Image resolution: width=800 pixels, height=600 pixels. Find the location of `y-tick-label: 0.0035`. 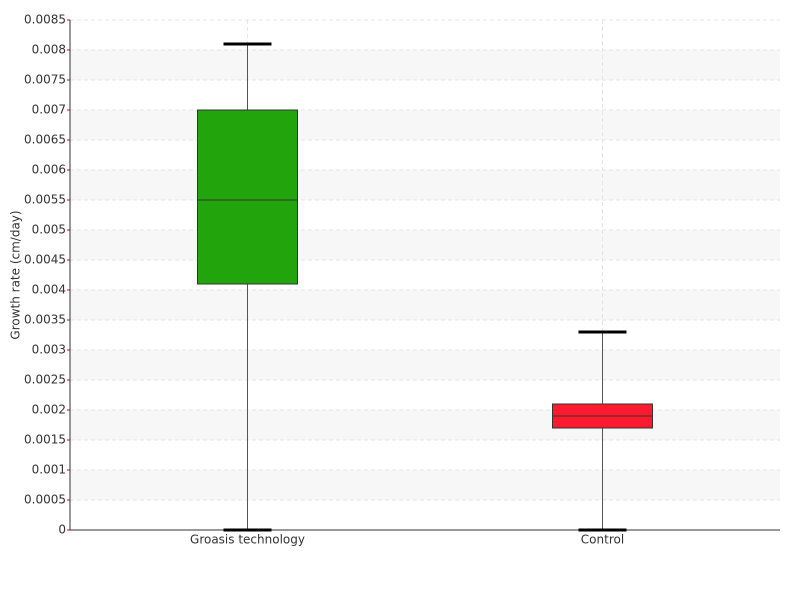

y-tick-label: 0.0035 is located at coordinates (45, 320).